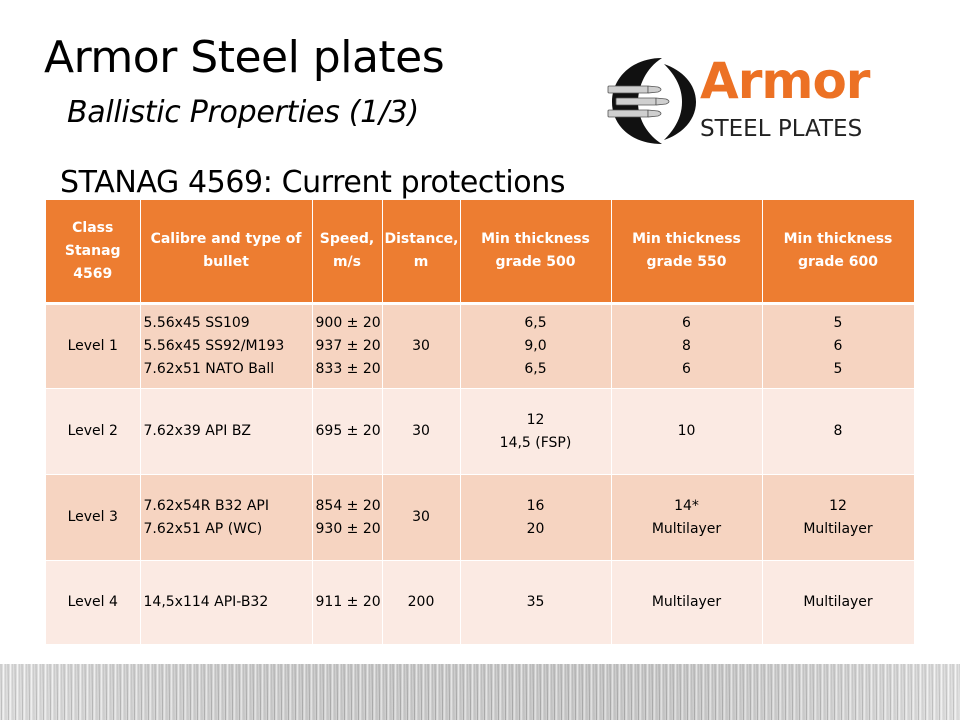  Describe the element at coordinates (687, 602) in the screenshot. I see `cell-grade-550: Multilayer` at that location.